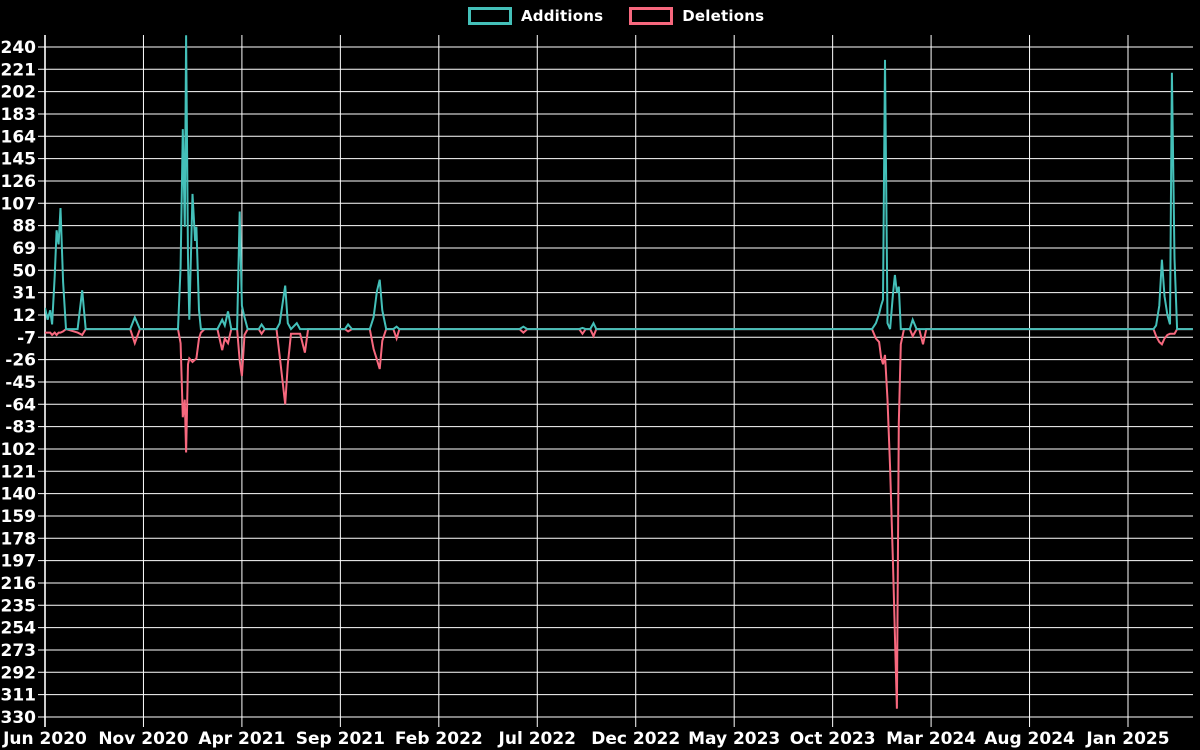 Image resolution: width=1200 pixels, height=750 pixels. Describe the element at coordinates (1127, 739) in the screenshot. I see `x-tick-label: Jan 2025` at that location.